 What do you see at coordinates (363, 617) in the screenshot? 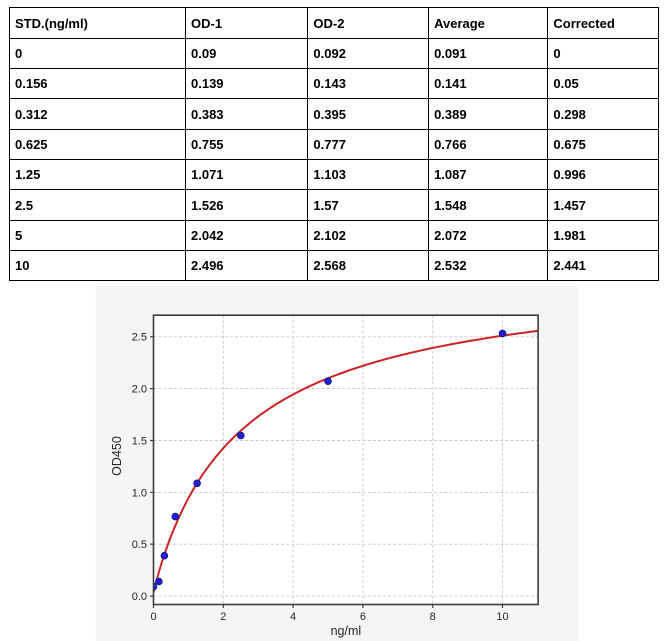
I see `svg-text: 6` at bounding box center [363, 617].